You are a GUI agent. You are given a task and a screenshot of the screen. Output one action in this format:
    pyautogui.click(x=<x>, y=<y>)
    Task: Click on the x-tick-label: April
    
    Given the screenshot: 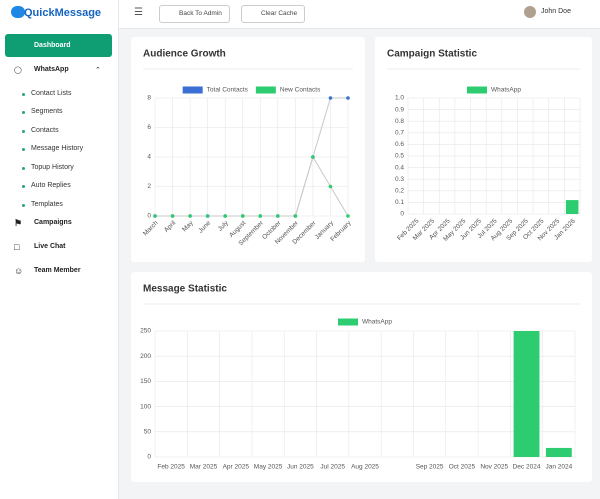 What is the action you would take?
    pyautogui.click(x=170, y=226)
    